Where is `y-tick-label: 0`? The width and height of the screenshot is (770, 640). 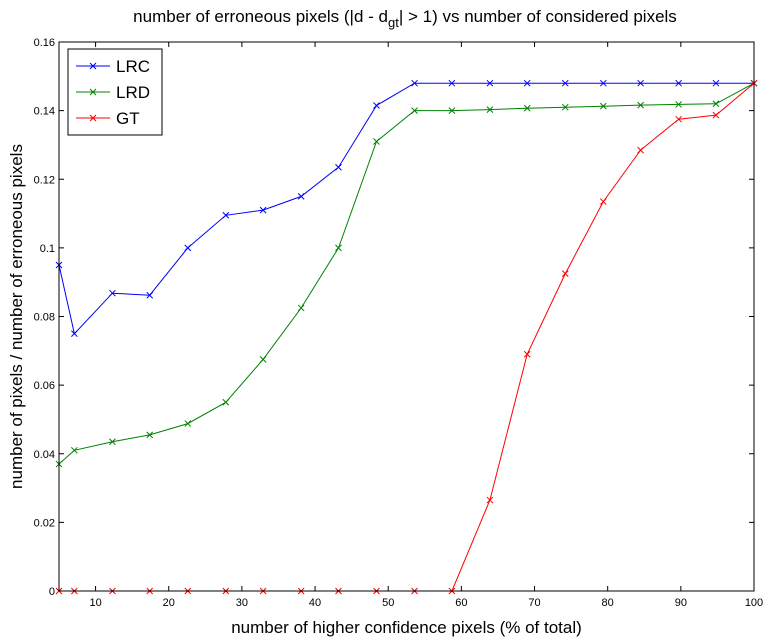 y-tick-label: 0 is located at coordinates (52, 592).